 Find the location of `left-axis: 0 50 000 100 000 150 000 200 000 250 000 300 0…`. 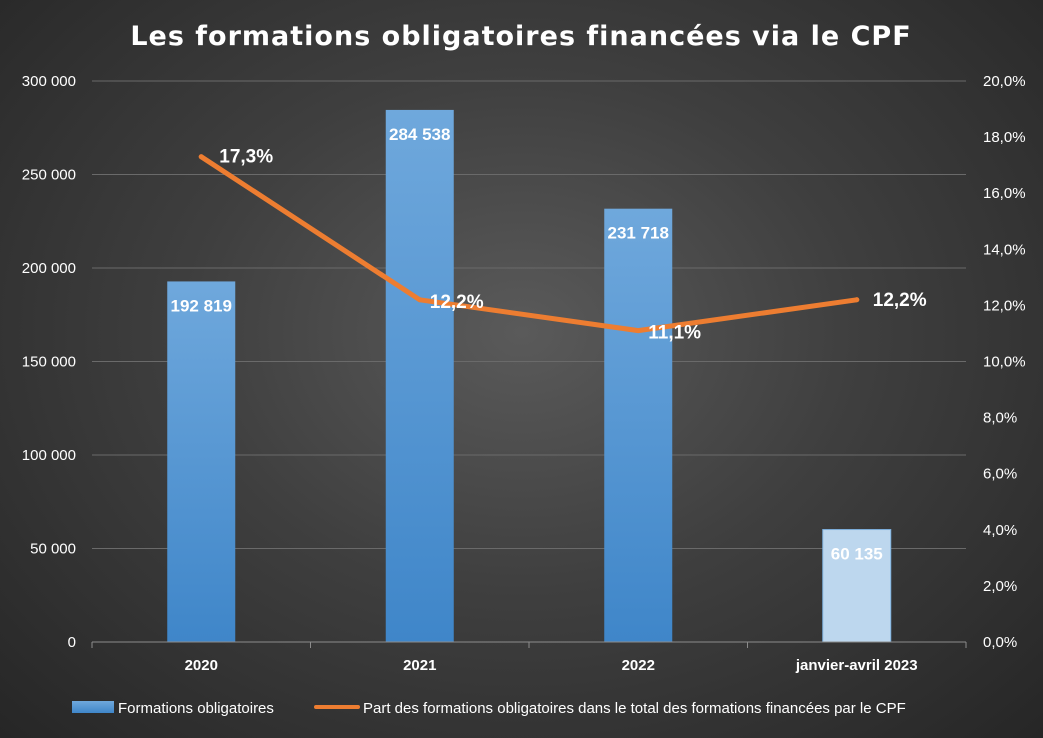

left-axis: 0 50 000 100 000 150 000 200 000 250 000 300 0… is located at coordinates (49, 362).